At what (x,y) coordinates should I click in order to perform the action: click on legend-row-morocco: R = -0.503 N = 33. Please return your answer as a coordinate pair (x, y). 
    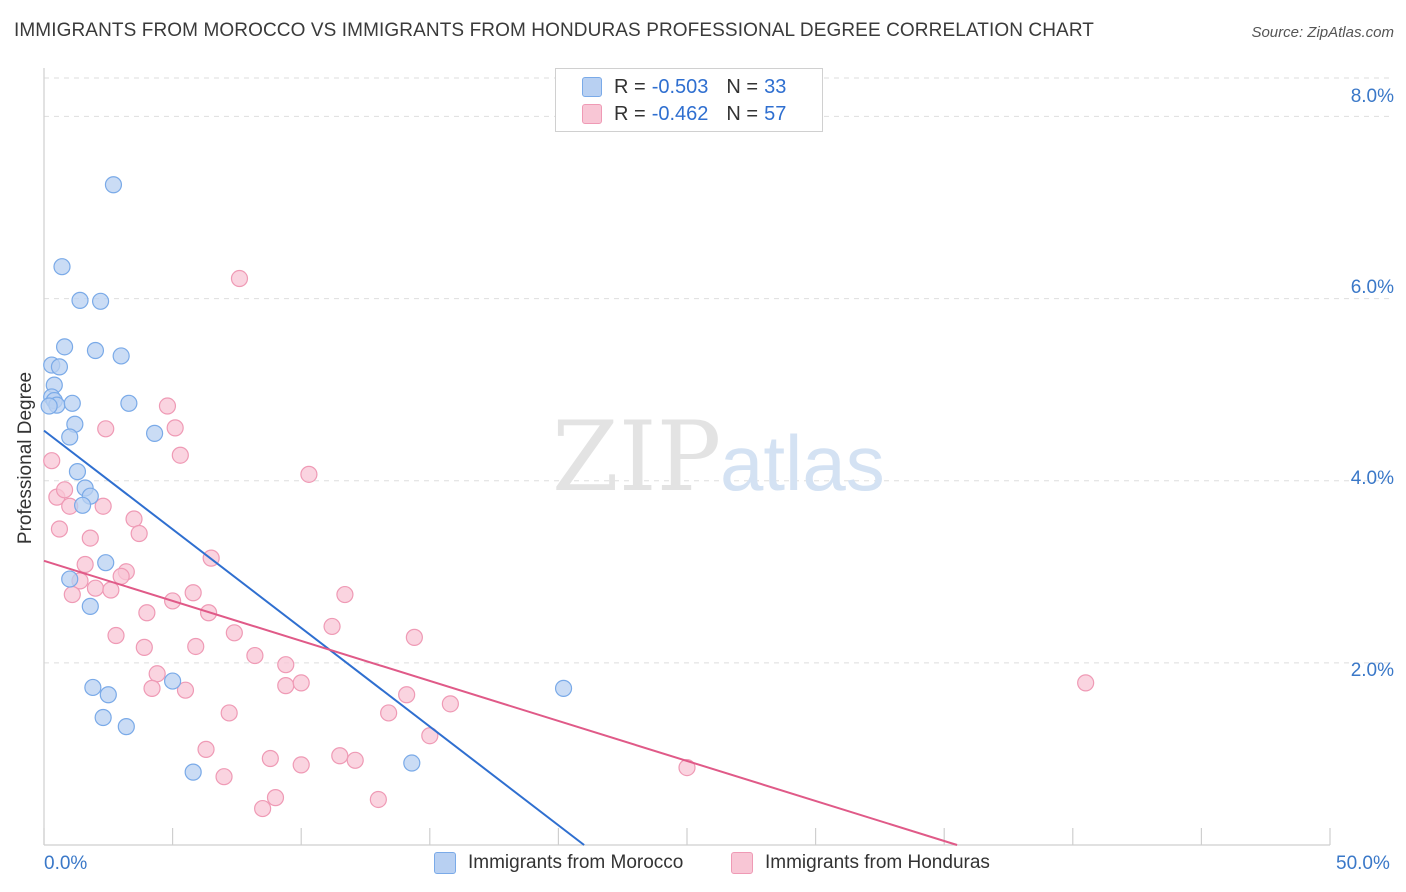
    Looking at the image, I should click on (684, 87).